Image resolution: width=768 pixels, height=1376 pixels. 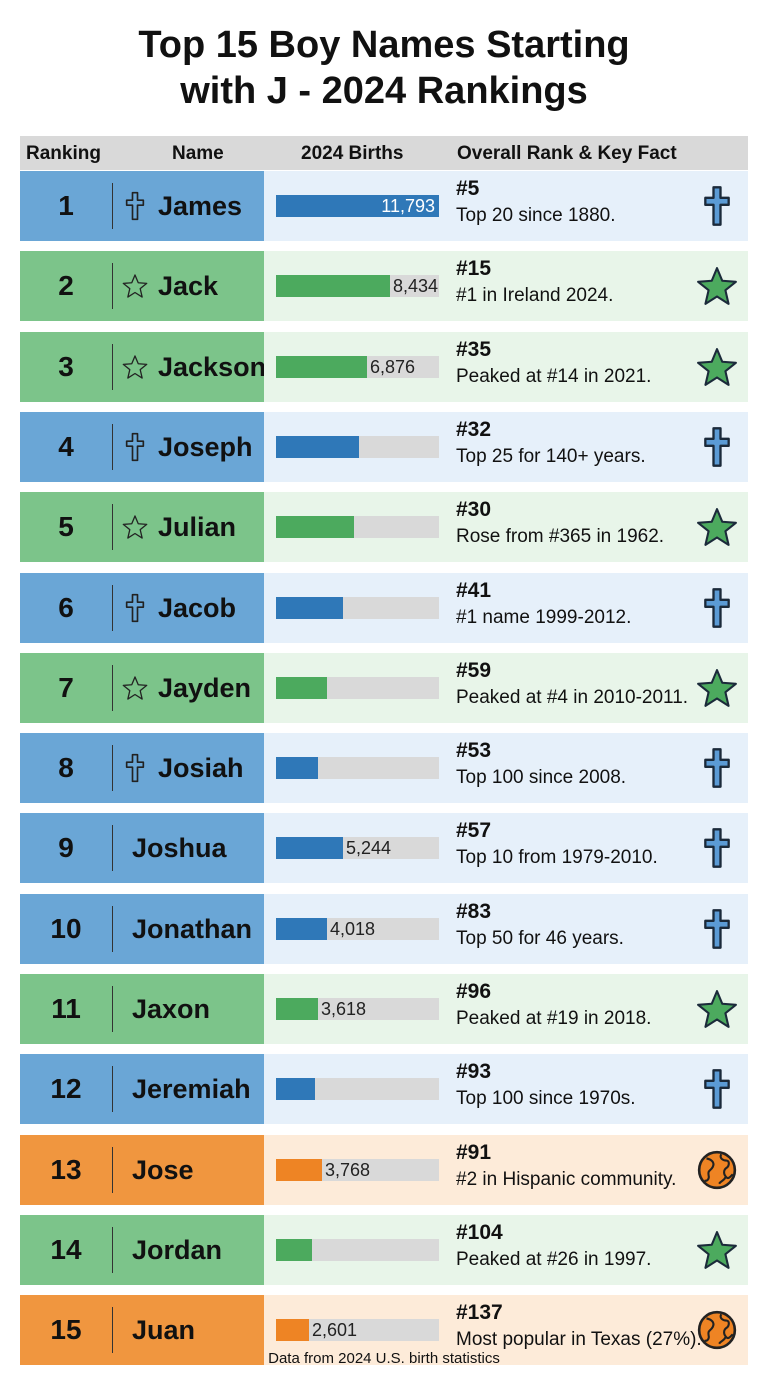 What do you see at coordinates (163, 1169) in the screenshot?
I see `name-label: Jose` at bounding box center [163, 1169].